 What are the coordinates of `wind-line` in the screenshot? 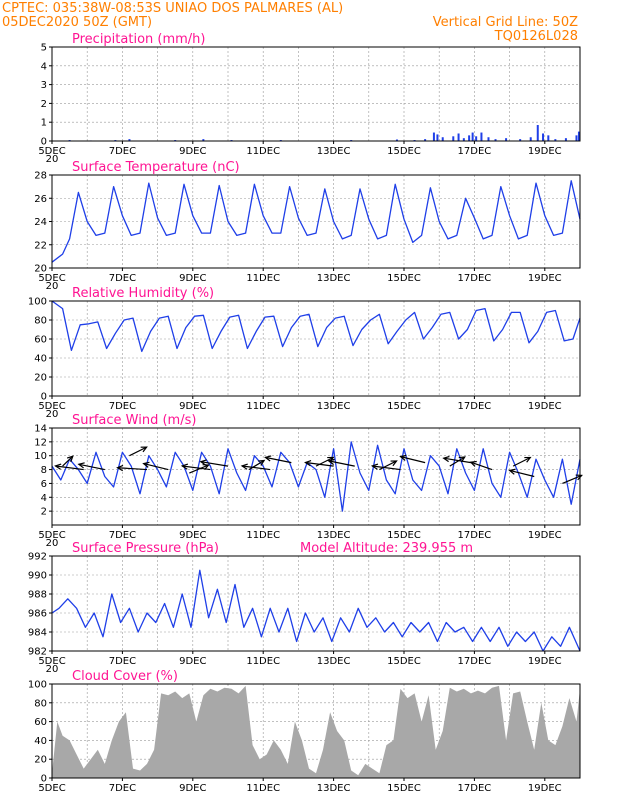 It's located at (316, 476).